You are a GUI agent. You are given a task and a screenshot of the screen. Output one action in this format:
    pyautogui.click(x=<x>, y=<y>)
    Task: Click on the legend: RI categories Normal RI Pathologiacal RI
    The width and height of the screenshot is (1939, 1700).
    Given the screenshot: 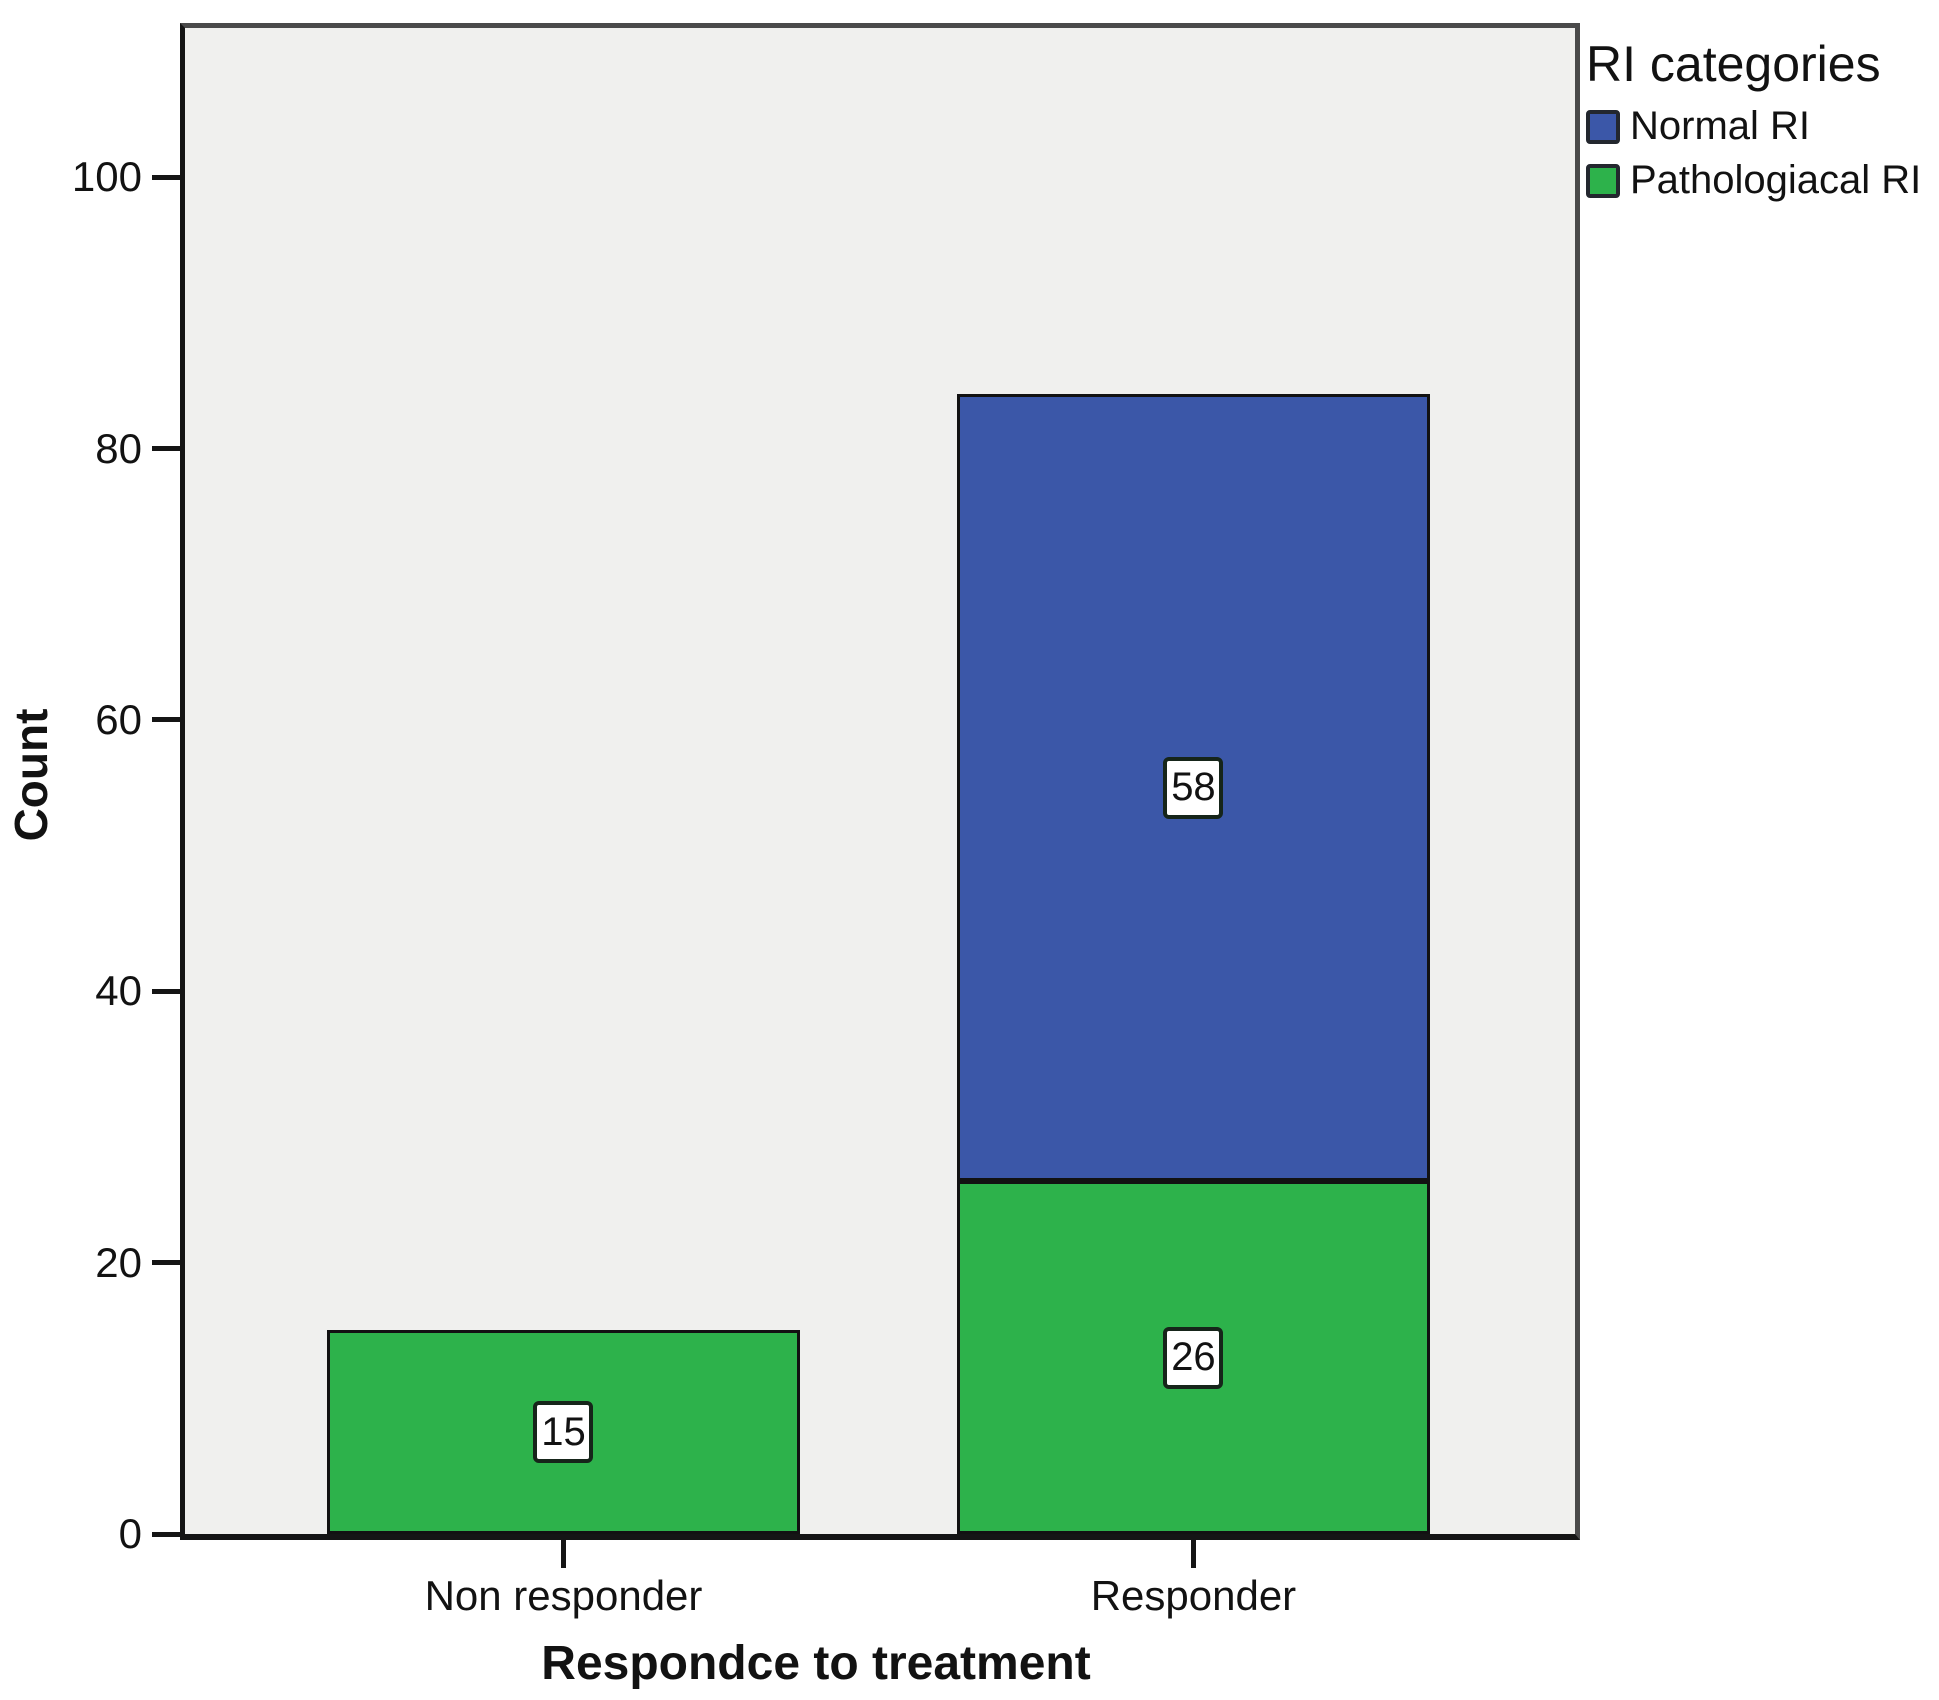 What is the action you would take?
    pyautogui.click(x=1753, y=124)
    